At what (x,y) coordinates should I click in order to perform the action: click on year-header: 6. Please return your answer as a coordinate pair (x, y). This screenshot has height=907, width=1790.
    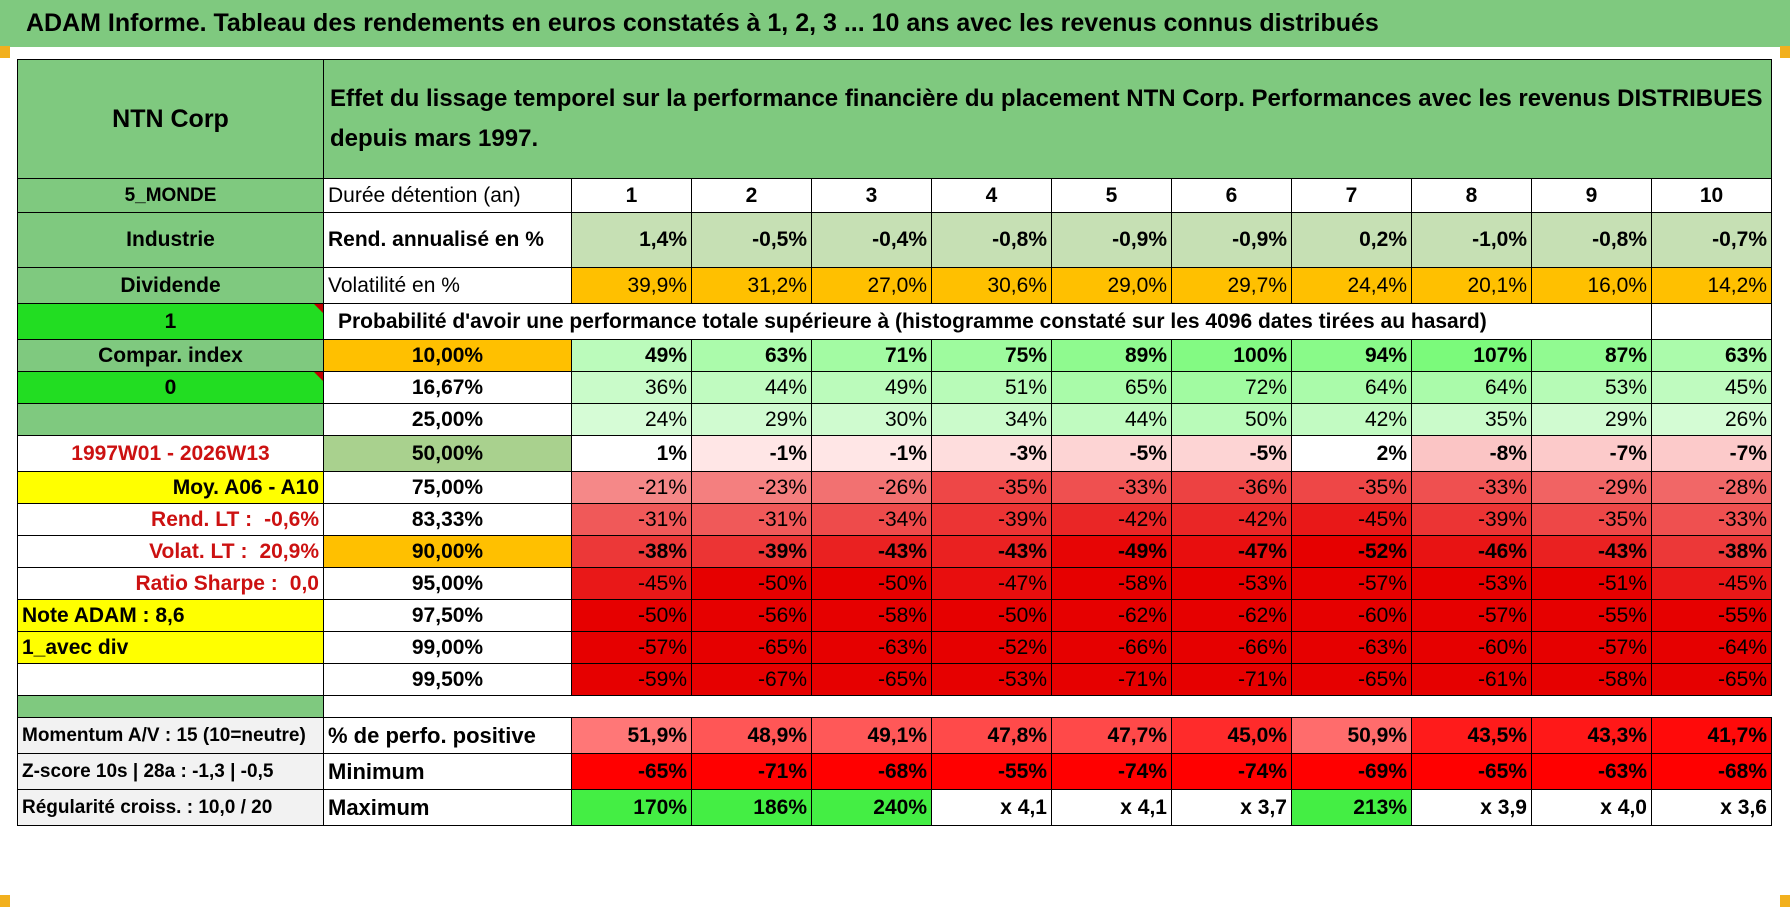
    Looking at the image, I should click on (1231, 195).